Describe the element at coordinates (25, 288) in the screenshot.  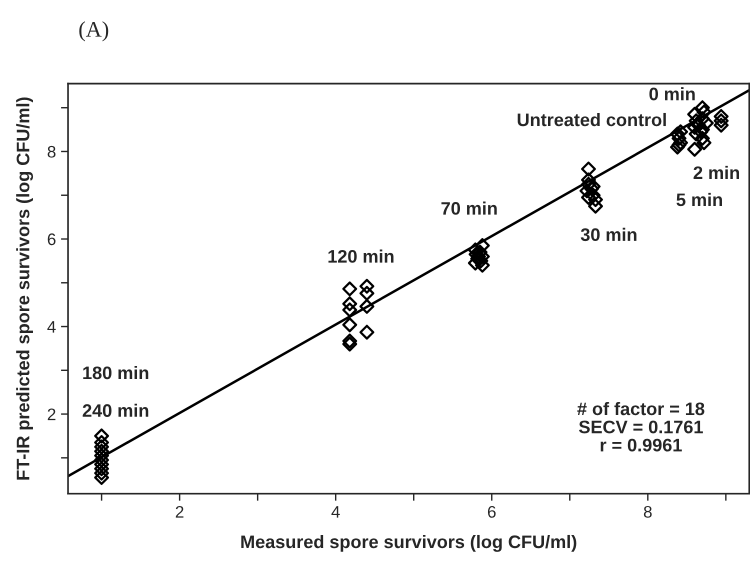
I see `y-axis-title: FT-IR predicted spore survivors (log CFU/ml)` at that location.